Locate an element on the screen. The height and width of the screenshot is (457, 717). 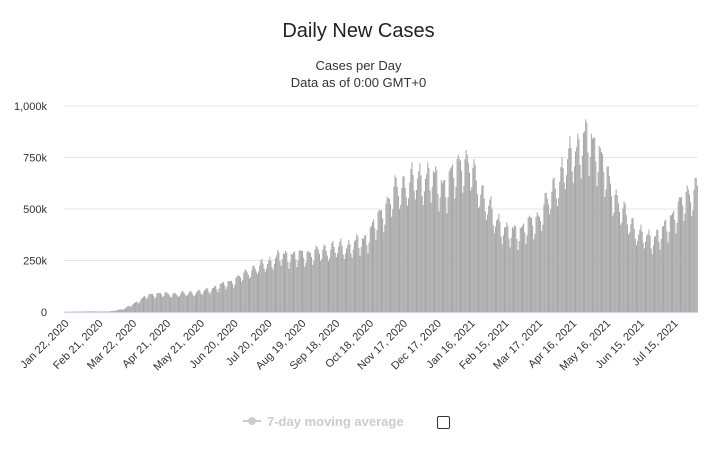
y-tick-label: 1,000k is located at coordinates (31, 107).